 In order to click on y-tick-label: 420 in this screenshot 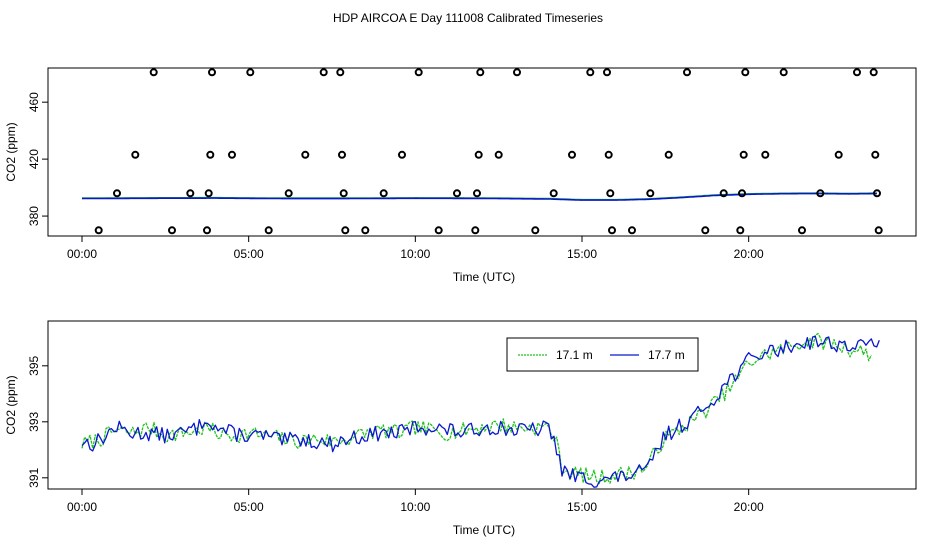, I will do `click(34, 159)`.